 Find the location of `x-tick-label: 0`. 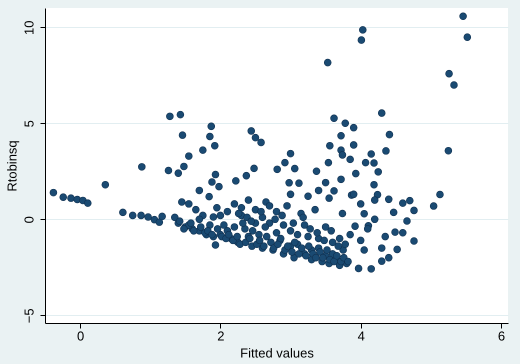

x-tick-label: 0 is located at coordinates (80, 336).